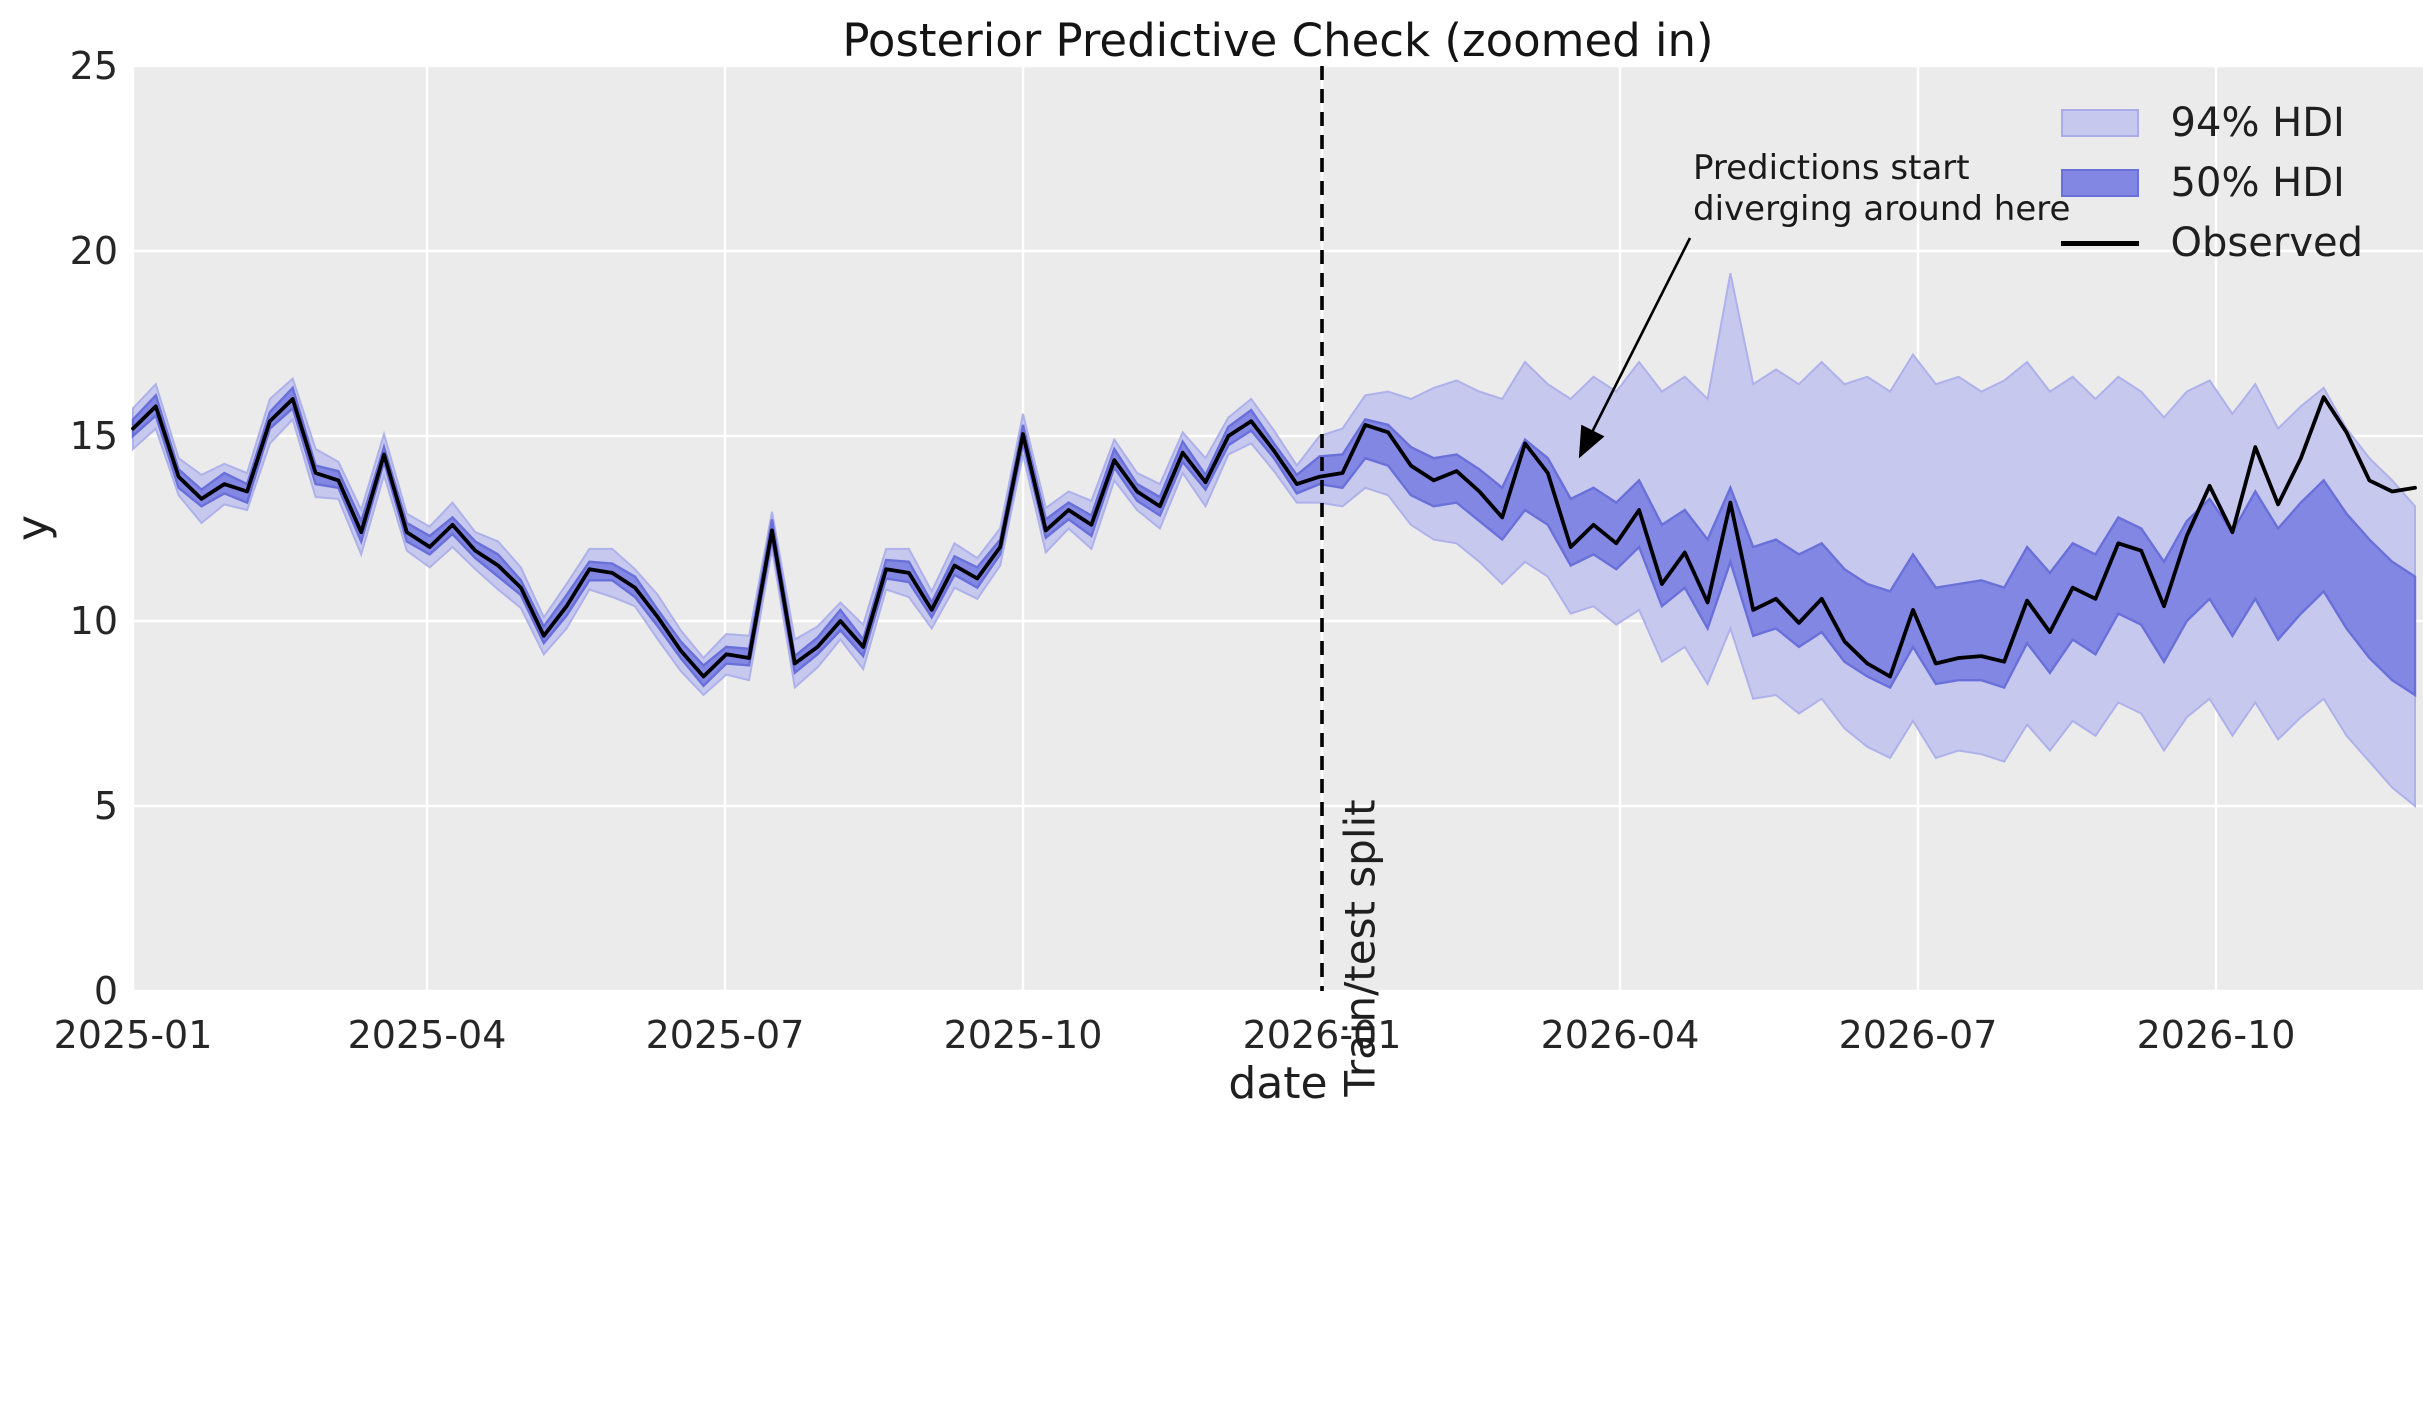 This screenshot has height=1424, width=2423. I want to click on y-tick-label: 5, so click(105, 806).